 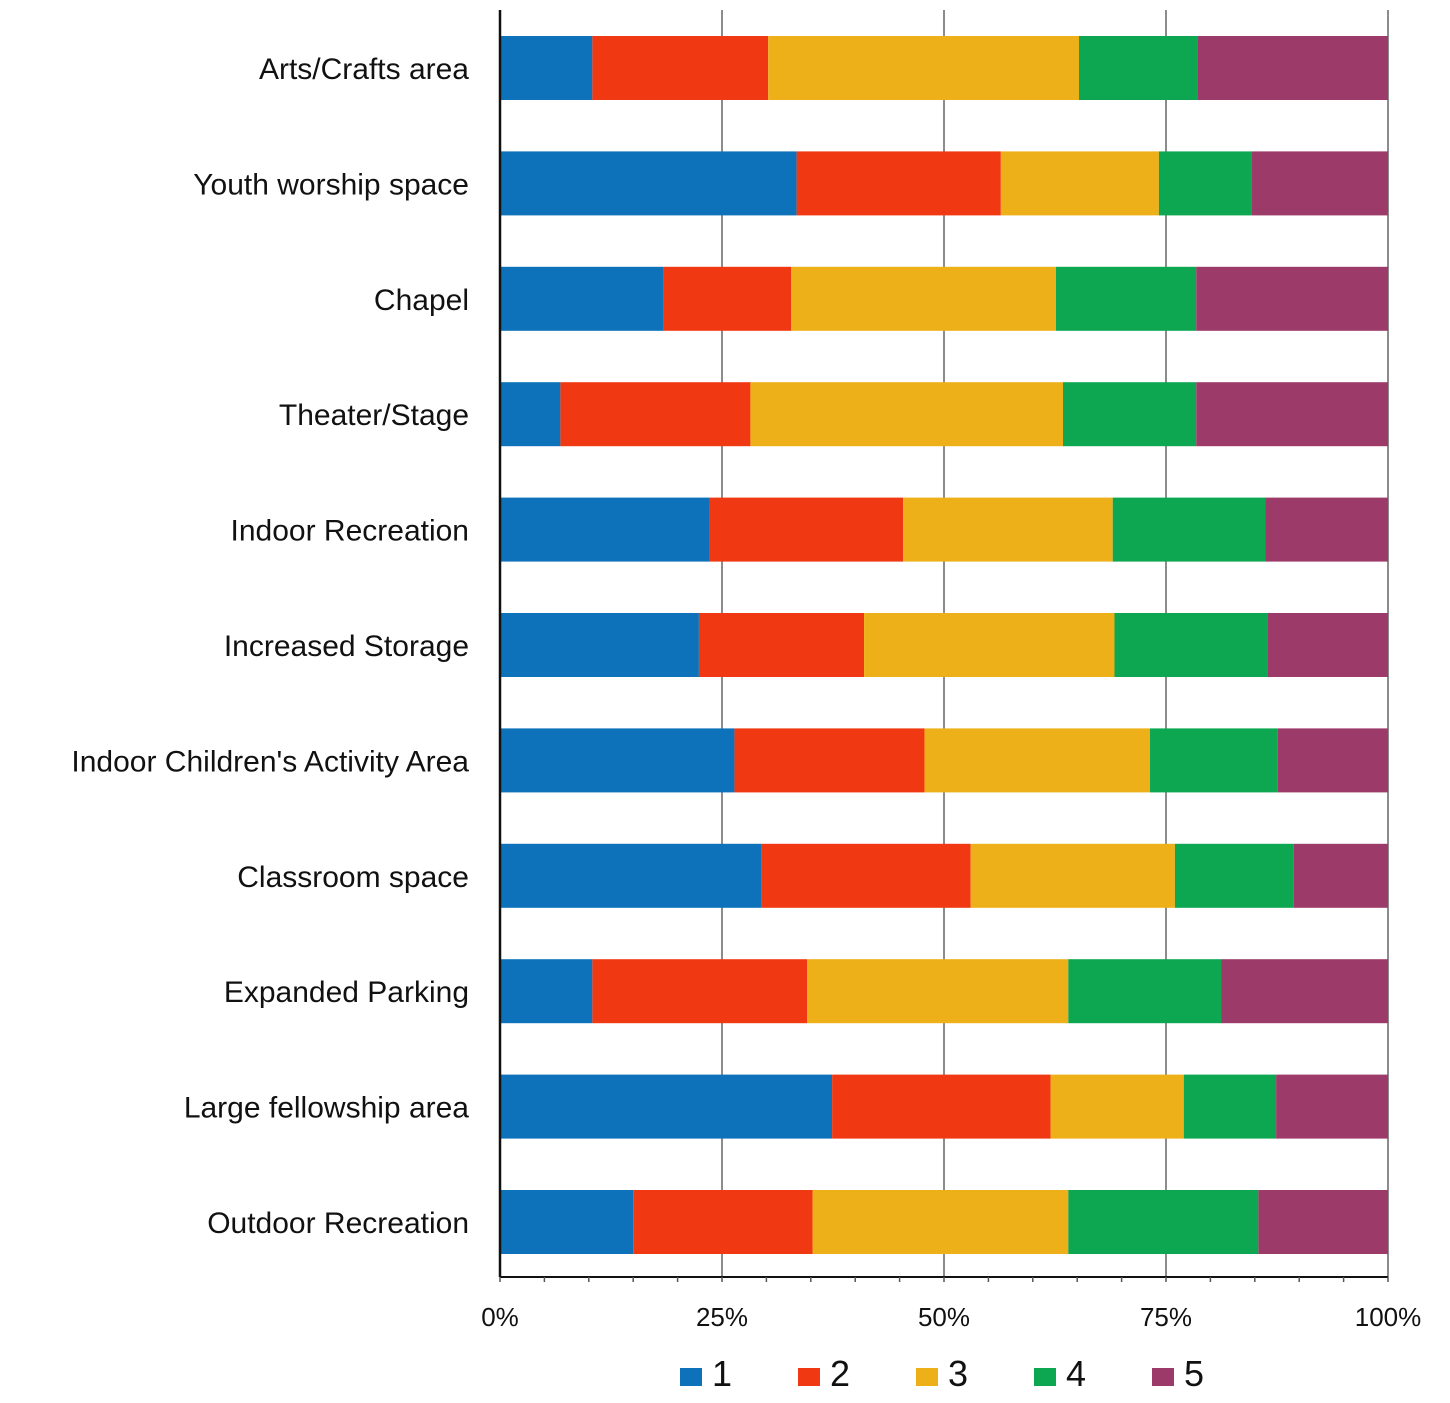 What do you see at coordinates (1060, 1373) in the screenshot?
I see `legend-item-4: 4` at bounding box center [1060, 1373].